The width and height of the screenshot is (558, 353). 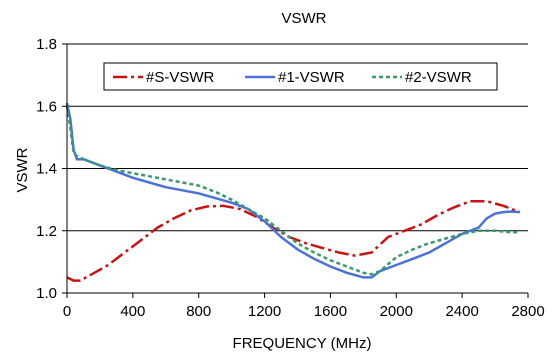 What do you see at coordinates (46, 106) in the screenshot?
I see `y-tick-label: 1.6` at bounding box center [46, 106].